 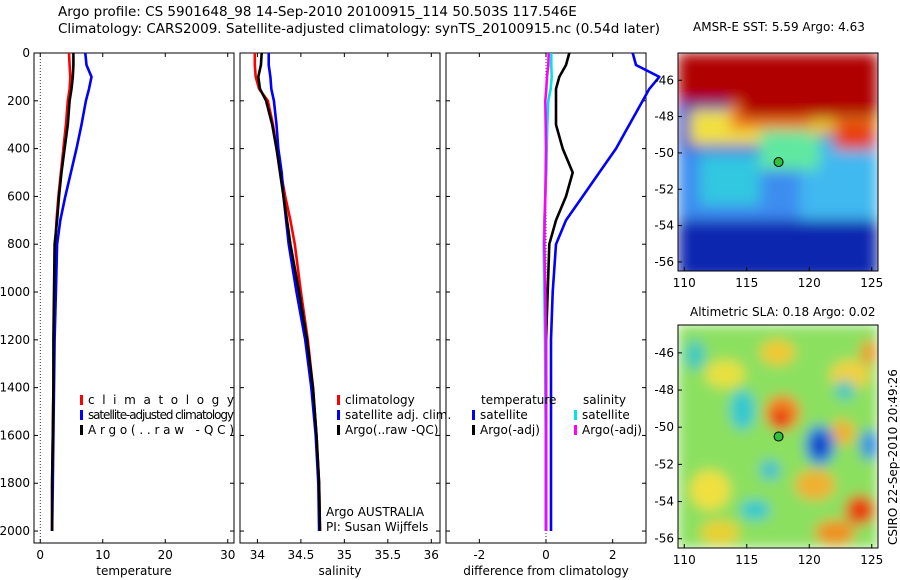 What do you see at coordinates (161, 415) in the screenshot?
I see `legend-label: satellite-adjusted climatology` at bounding box center [161, 415].